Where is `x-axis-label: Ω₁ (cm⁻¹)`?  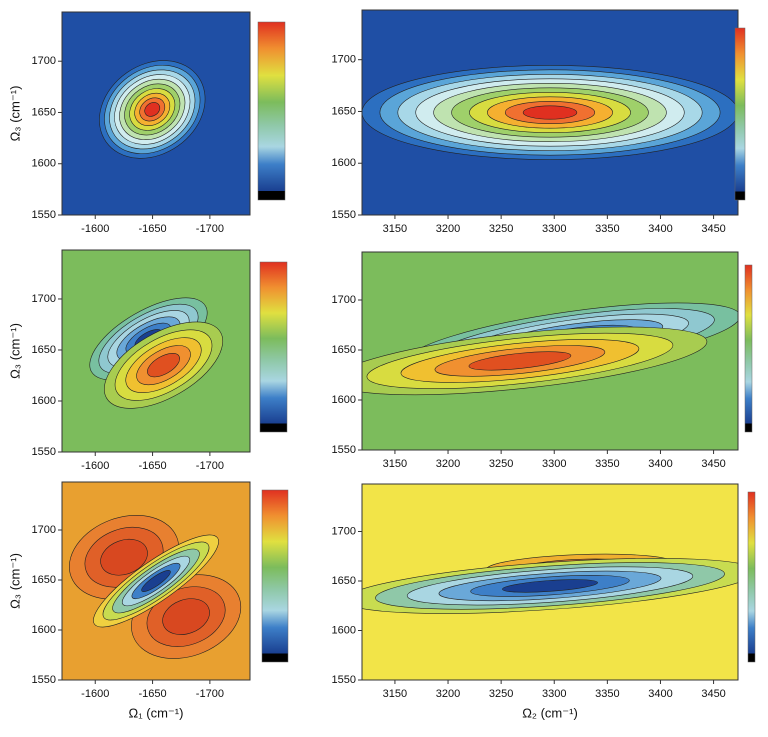 x-axis-label: Ω₁ (cm⁻¹) is located at coordinates (156, 712).